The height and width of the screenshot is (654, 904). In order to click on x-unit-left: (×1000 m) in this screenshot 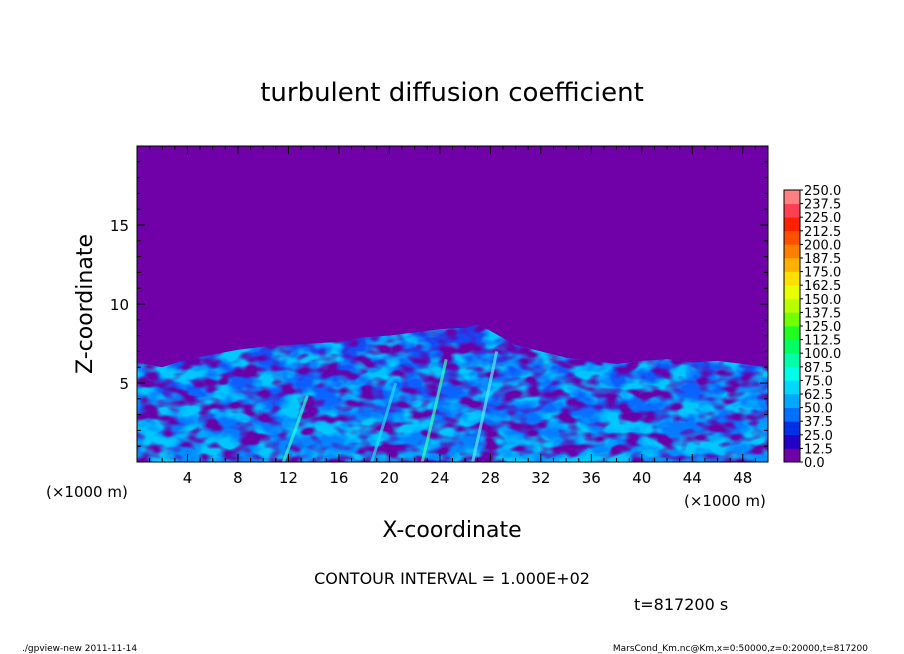, I will do `click(87, 492)`.